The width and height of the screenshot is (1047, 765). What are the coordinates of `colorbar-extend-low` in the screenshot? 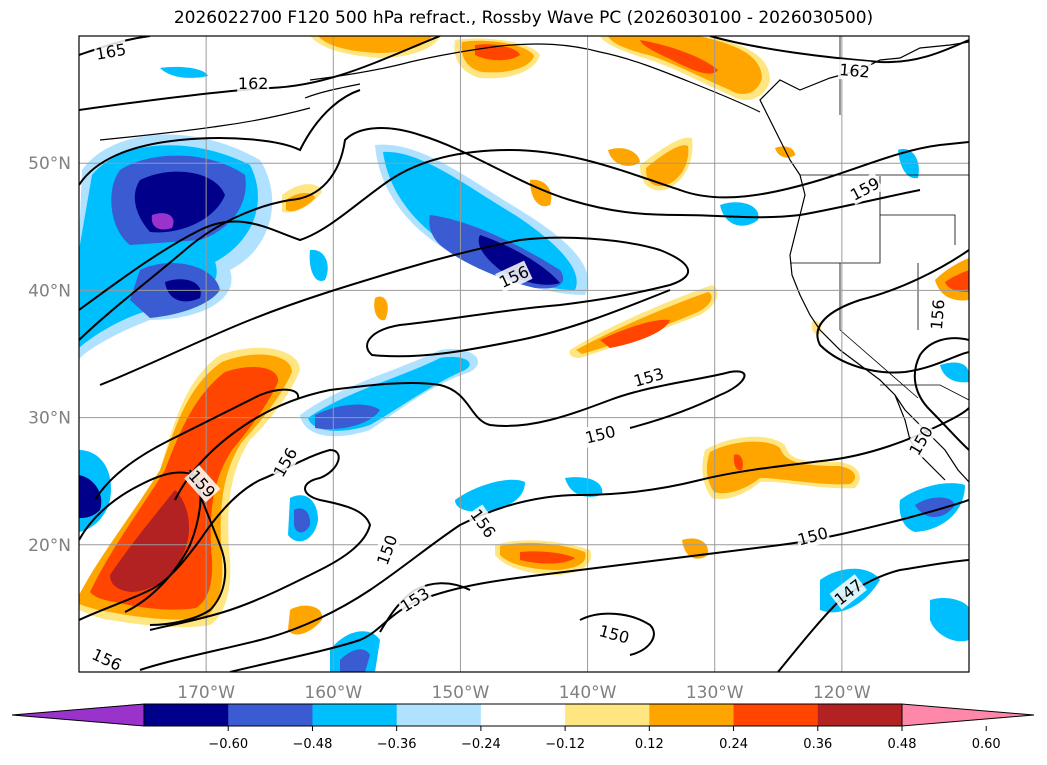 It's located at (78, 715).